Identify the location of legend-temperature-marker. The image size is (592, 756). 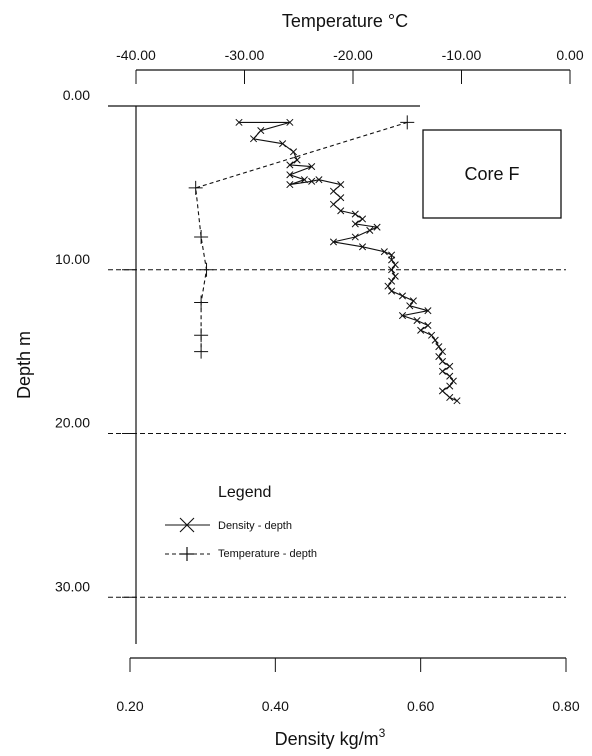
(187, 554).